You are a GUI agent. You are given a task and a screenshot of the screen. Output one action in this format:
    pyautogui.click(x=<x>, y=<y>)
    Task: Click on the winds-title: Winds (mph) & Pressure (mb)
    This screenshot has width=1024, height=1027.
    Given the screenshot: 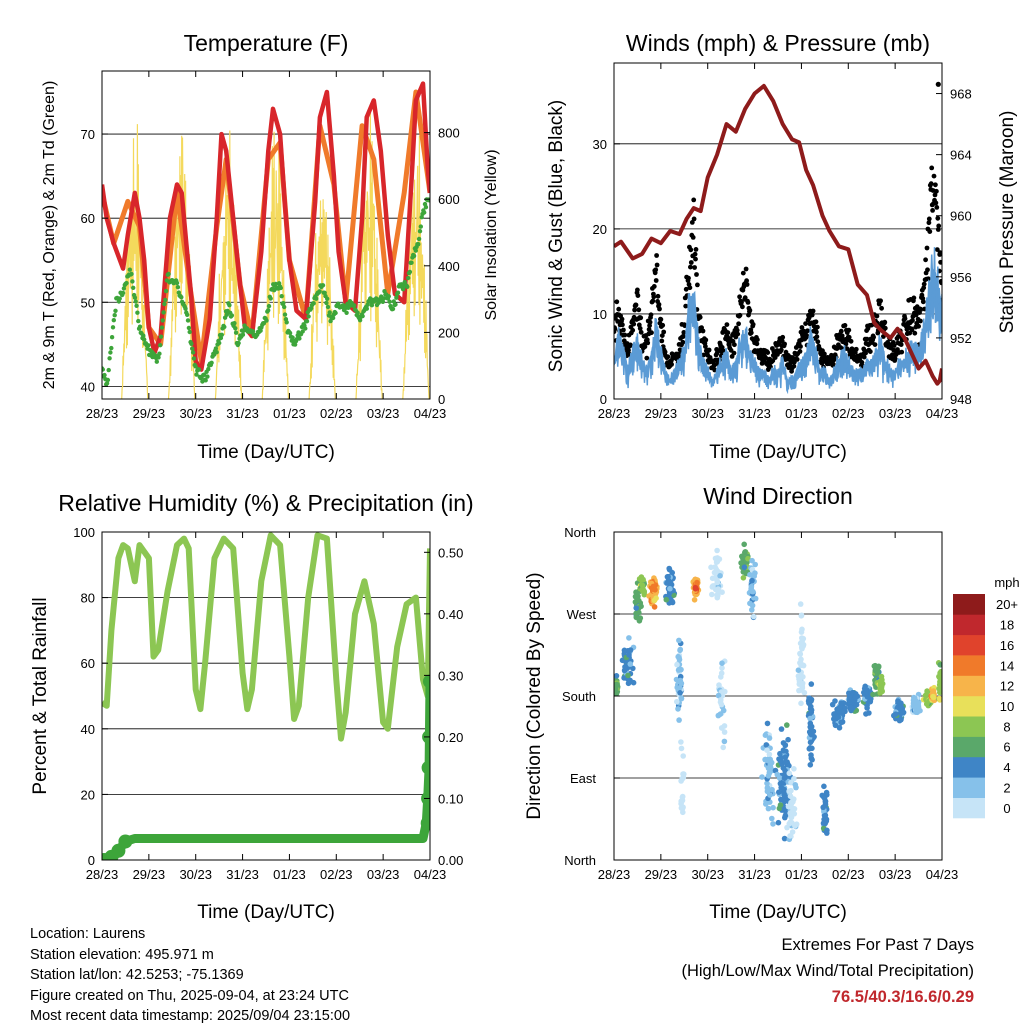 What is the action you would take?
    pyautogui.click(x=778, y=43)
    